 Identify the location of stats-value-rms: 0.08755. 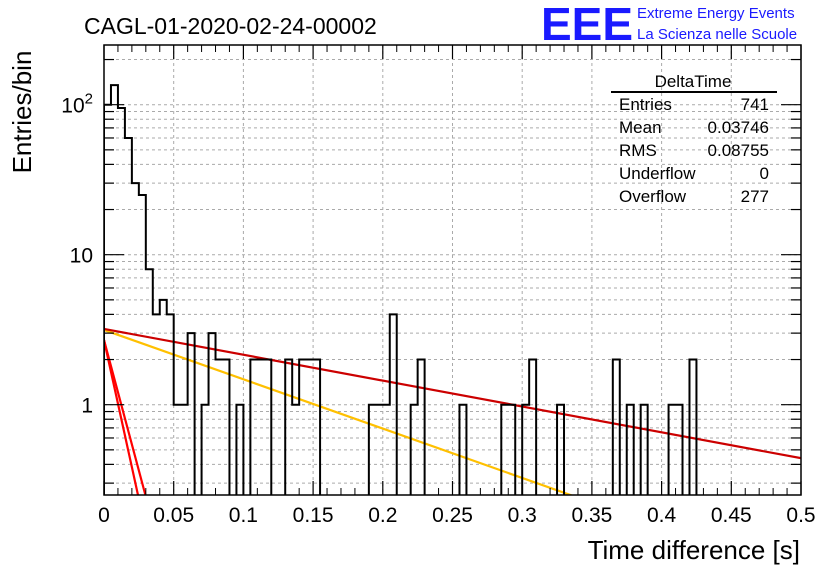
(738, 150).